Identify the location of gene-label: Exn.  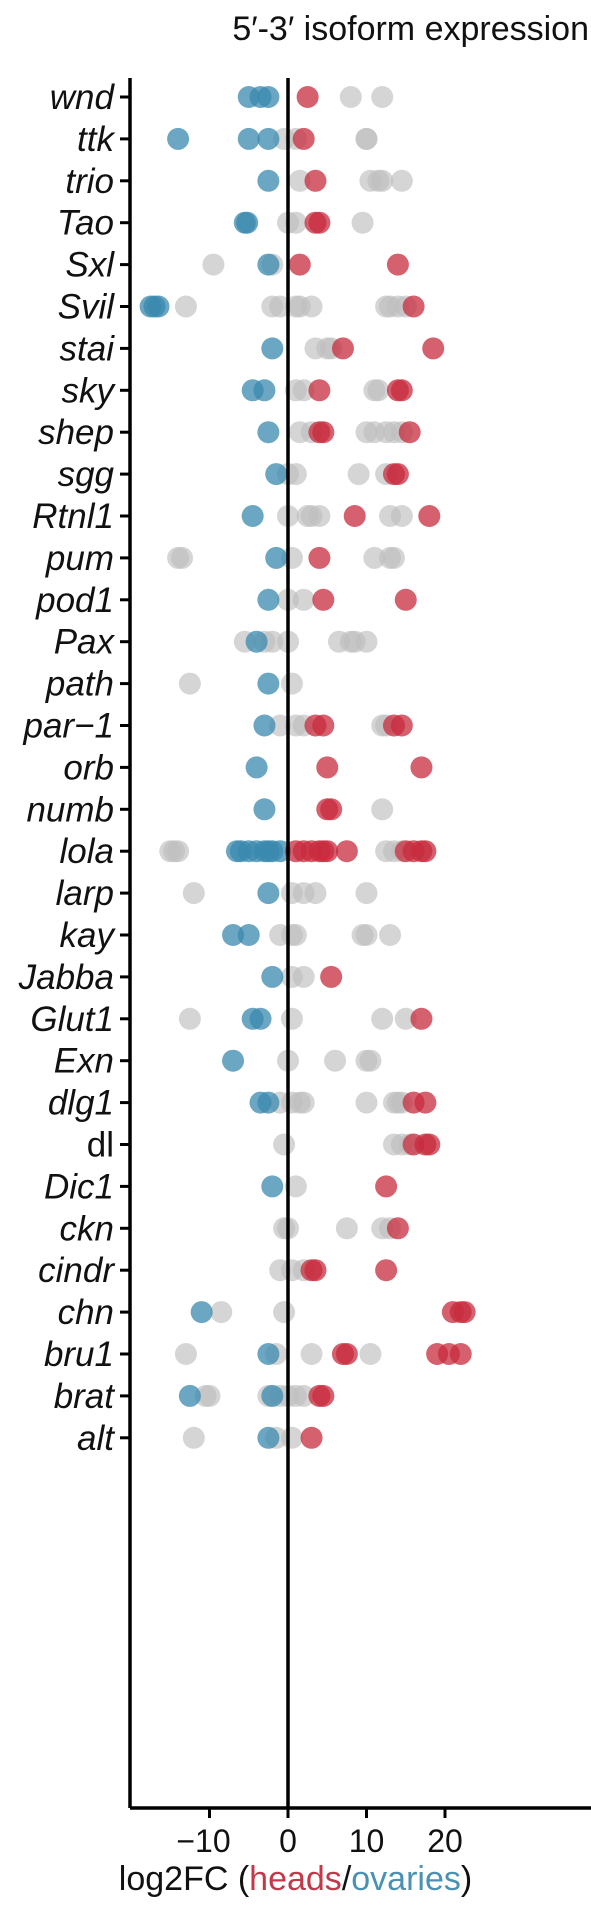
(84, 1061).